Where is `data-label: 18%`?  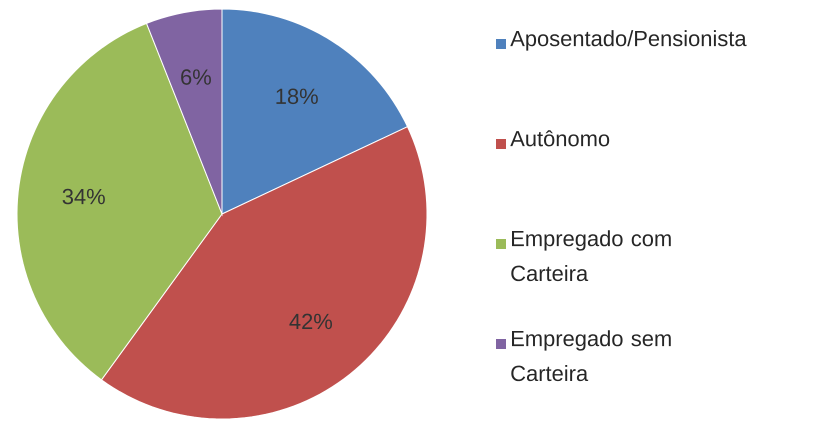
data-label: 18% is located at coordinates (297, 96).